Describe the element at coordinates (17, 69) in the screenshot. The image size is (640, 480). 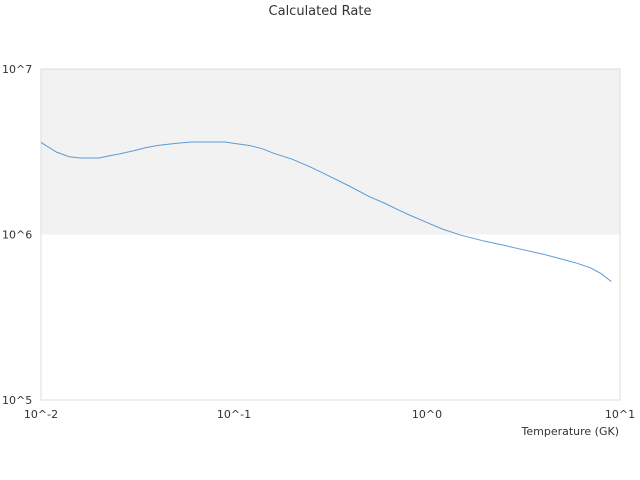
I see `y-tick-label: 10^7` at that location.